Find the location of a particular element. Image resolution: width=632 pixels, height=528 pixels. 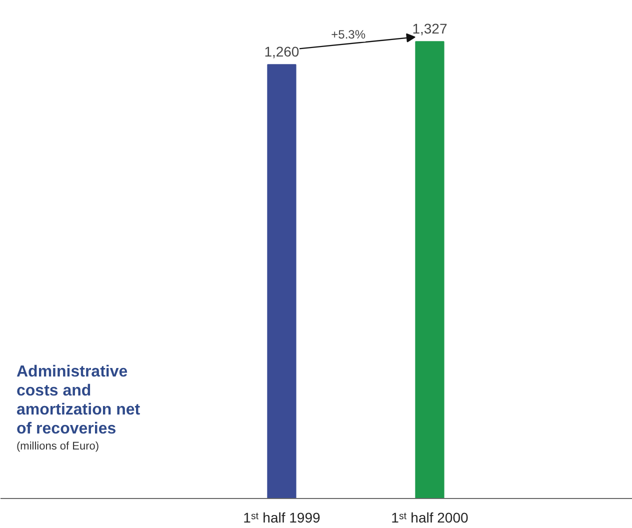

x-tick-label: 1ˢᵗ half 2000 is located at coordinates (429, 518).